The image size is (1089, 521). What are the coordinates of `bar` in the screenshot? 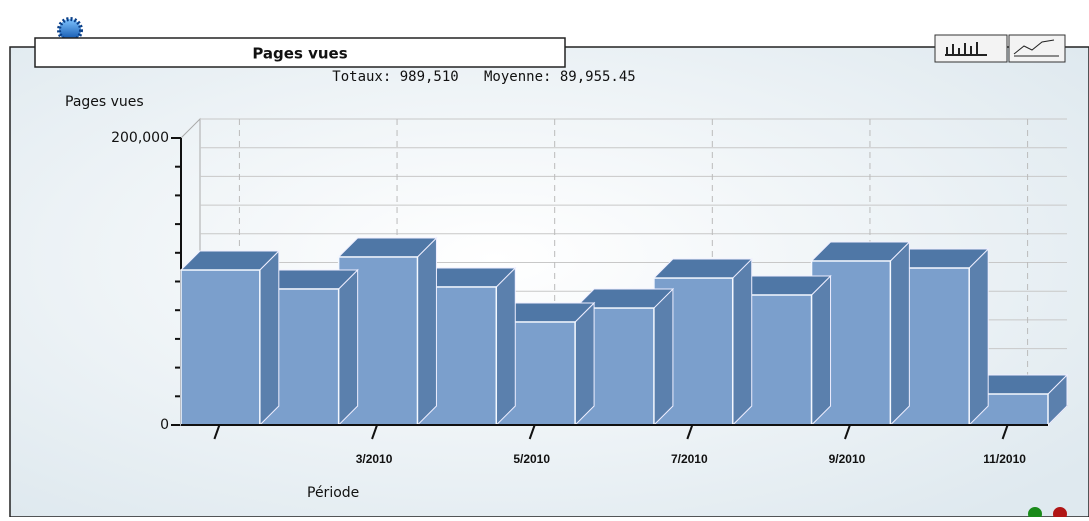 It's located at (220, 347).